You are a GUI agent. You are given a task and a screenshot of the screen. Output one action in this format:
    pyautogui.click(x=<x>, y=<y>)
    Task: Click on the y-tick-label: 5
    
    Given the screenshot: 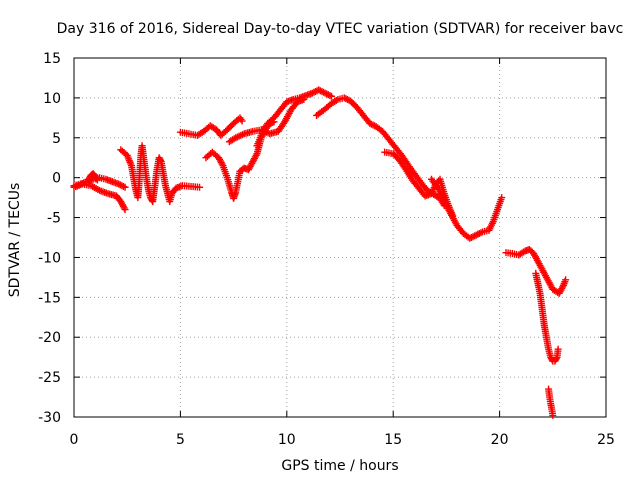 What is the action you would take?
    pyautogui.click(x=56, y=139)
    